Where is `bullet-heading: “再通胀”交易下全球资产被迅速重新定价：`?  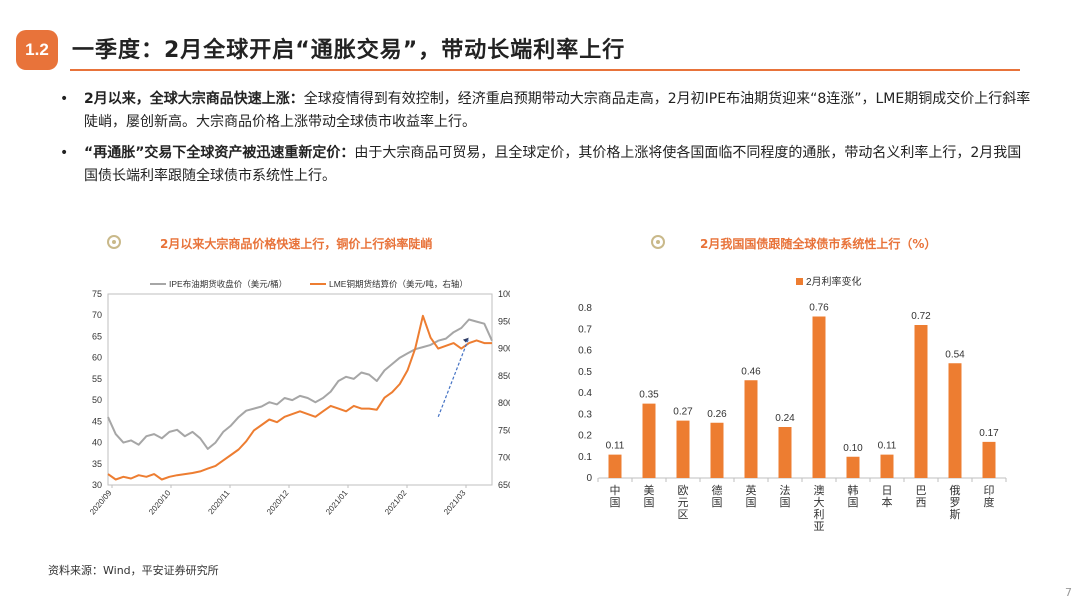
bullet-heading: “再通胀”交易下全球资产被迅速重新定价： is located at coordinates (219, 153).